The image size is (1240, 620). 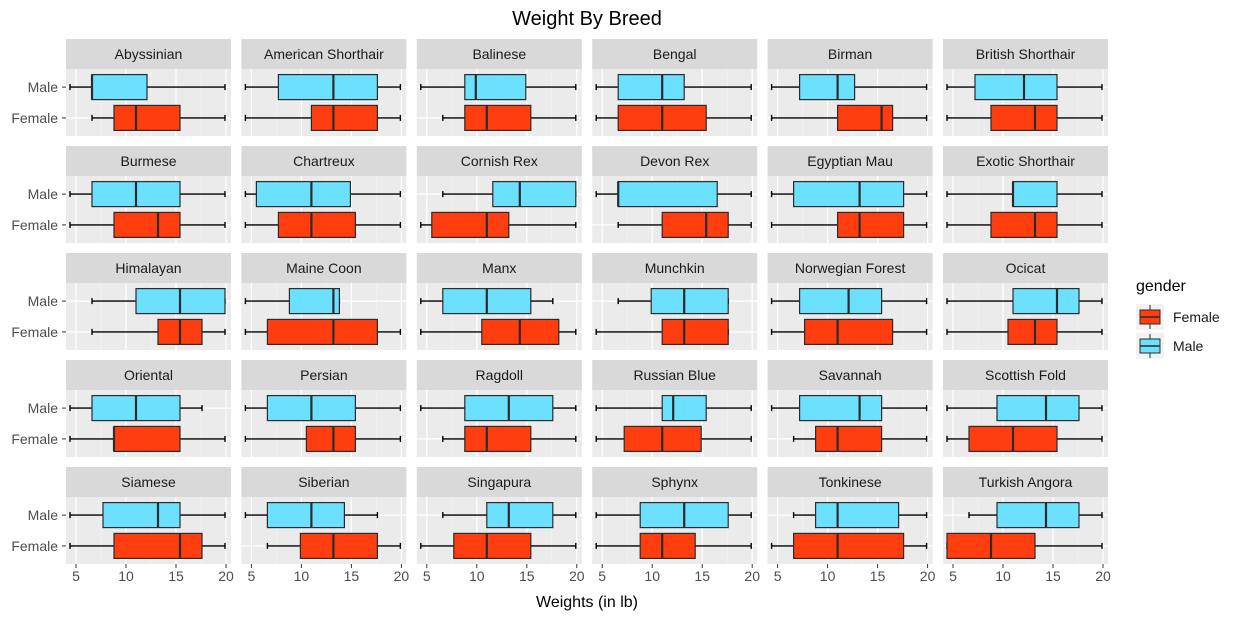 I want to click on facet-strip-label: Bengal, so click(x=675, y=54).